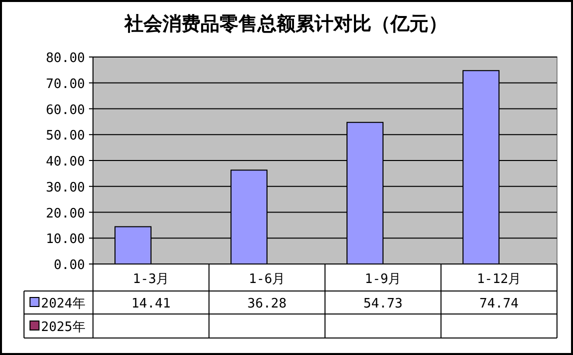 The height and width of the screenshot is (355, 573). I want to click on y-tick-label: 60.00, so click(65, 110).